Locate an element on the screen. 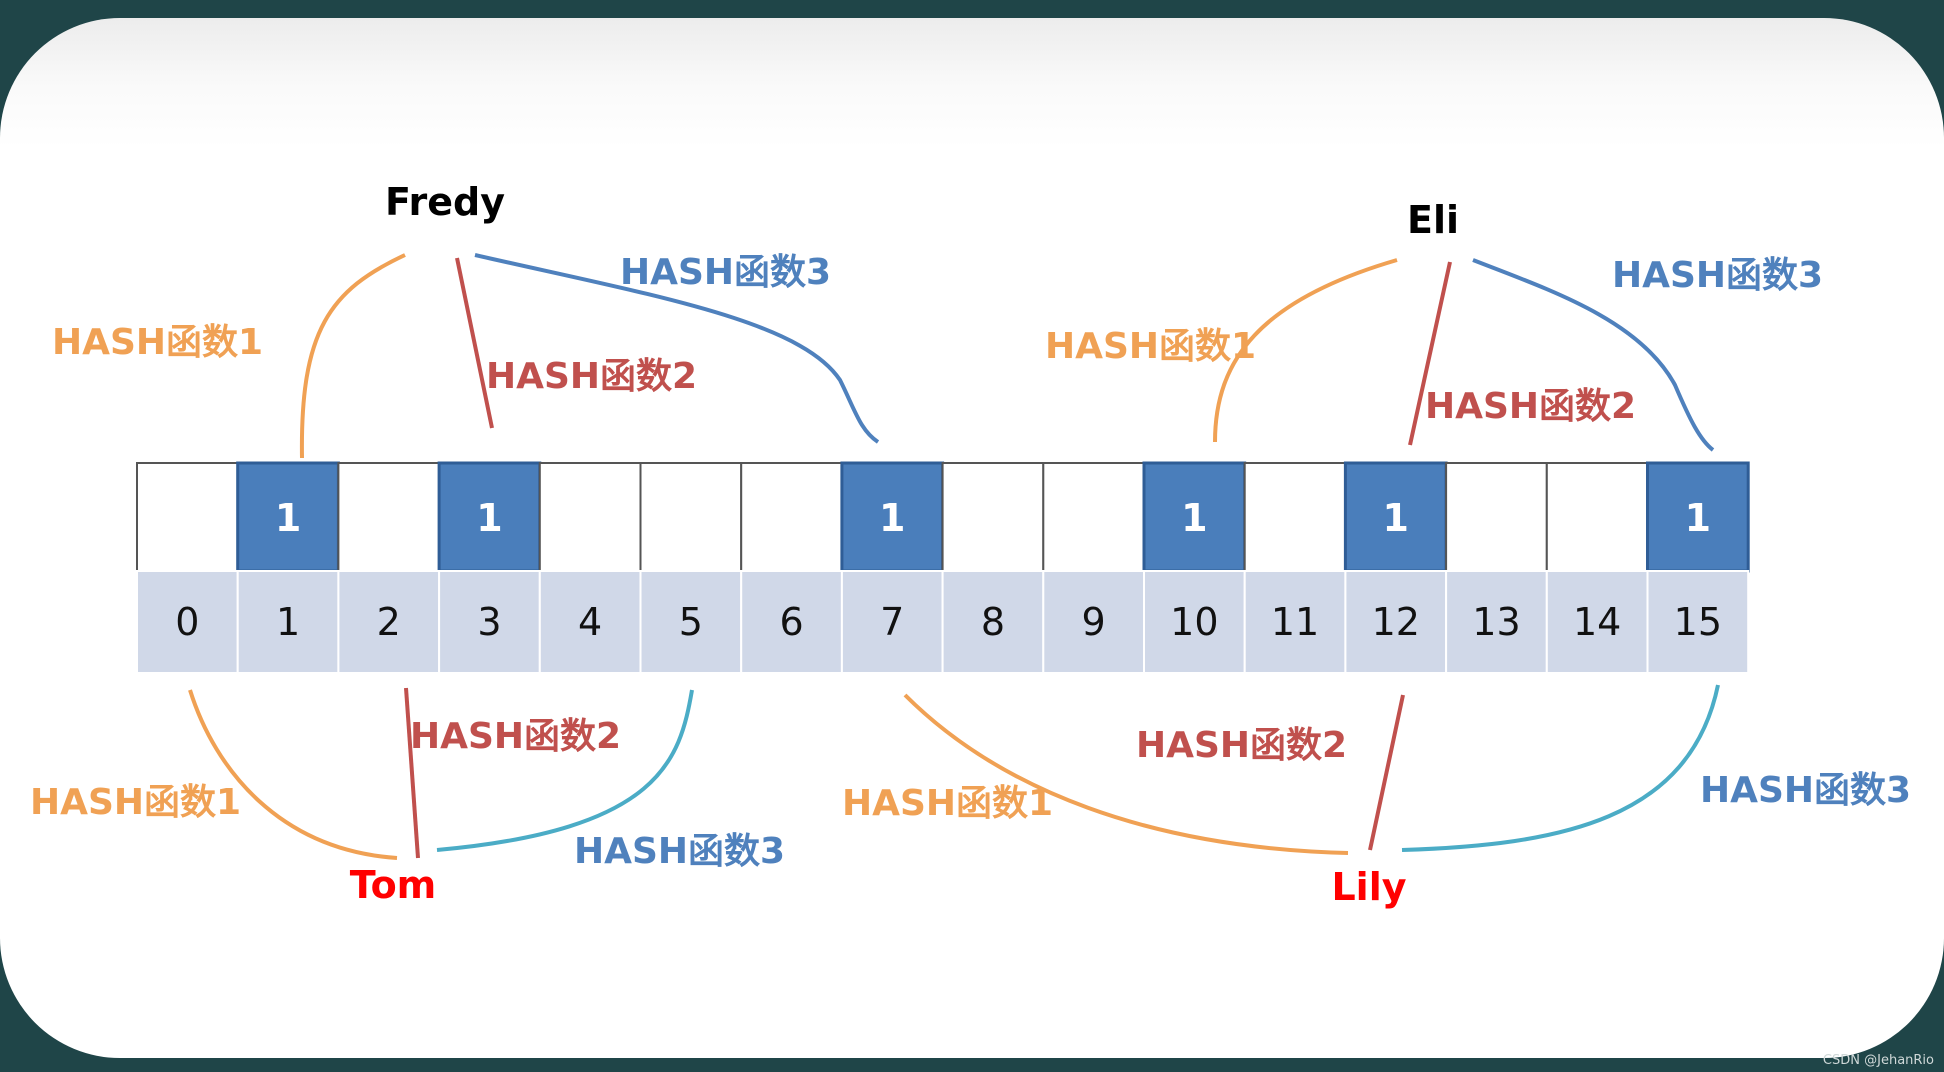 The width and height of the screenshot is (1944, 1072). lily-hash2-line is located at coordinates (1386, 772).